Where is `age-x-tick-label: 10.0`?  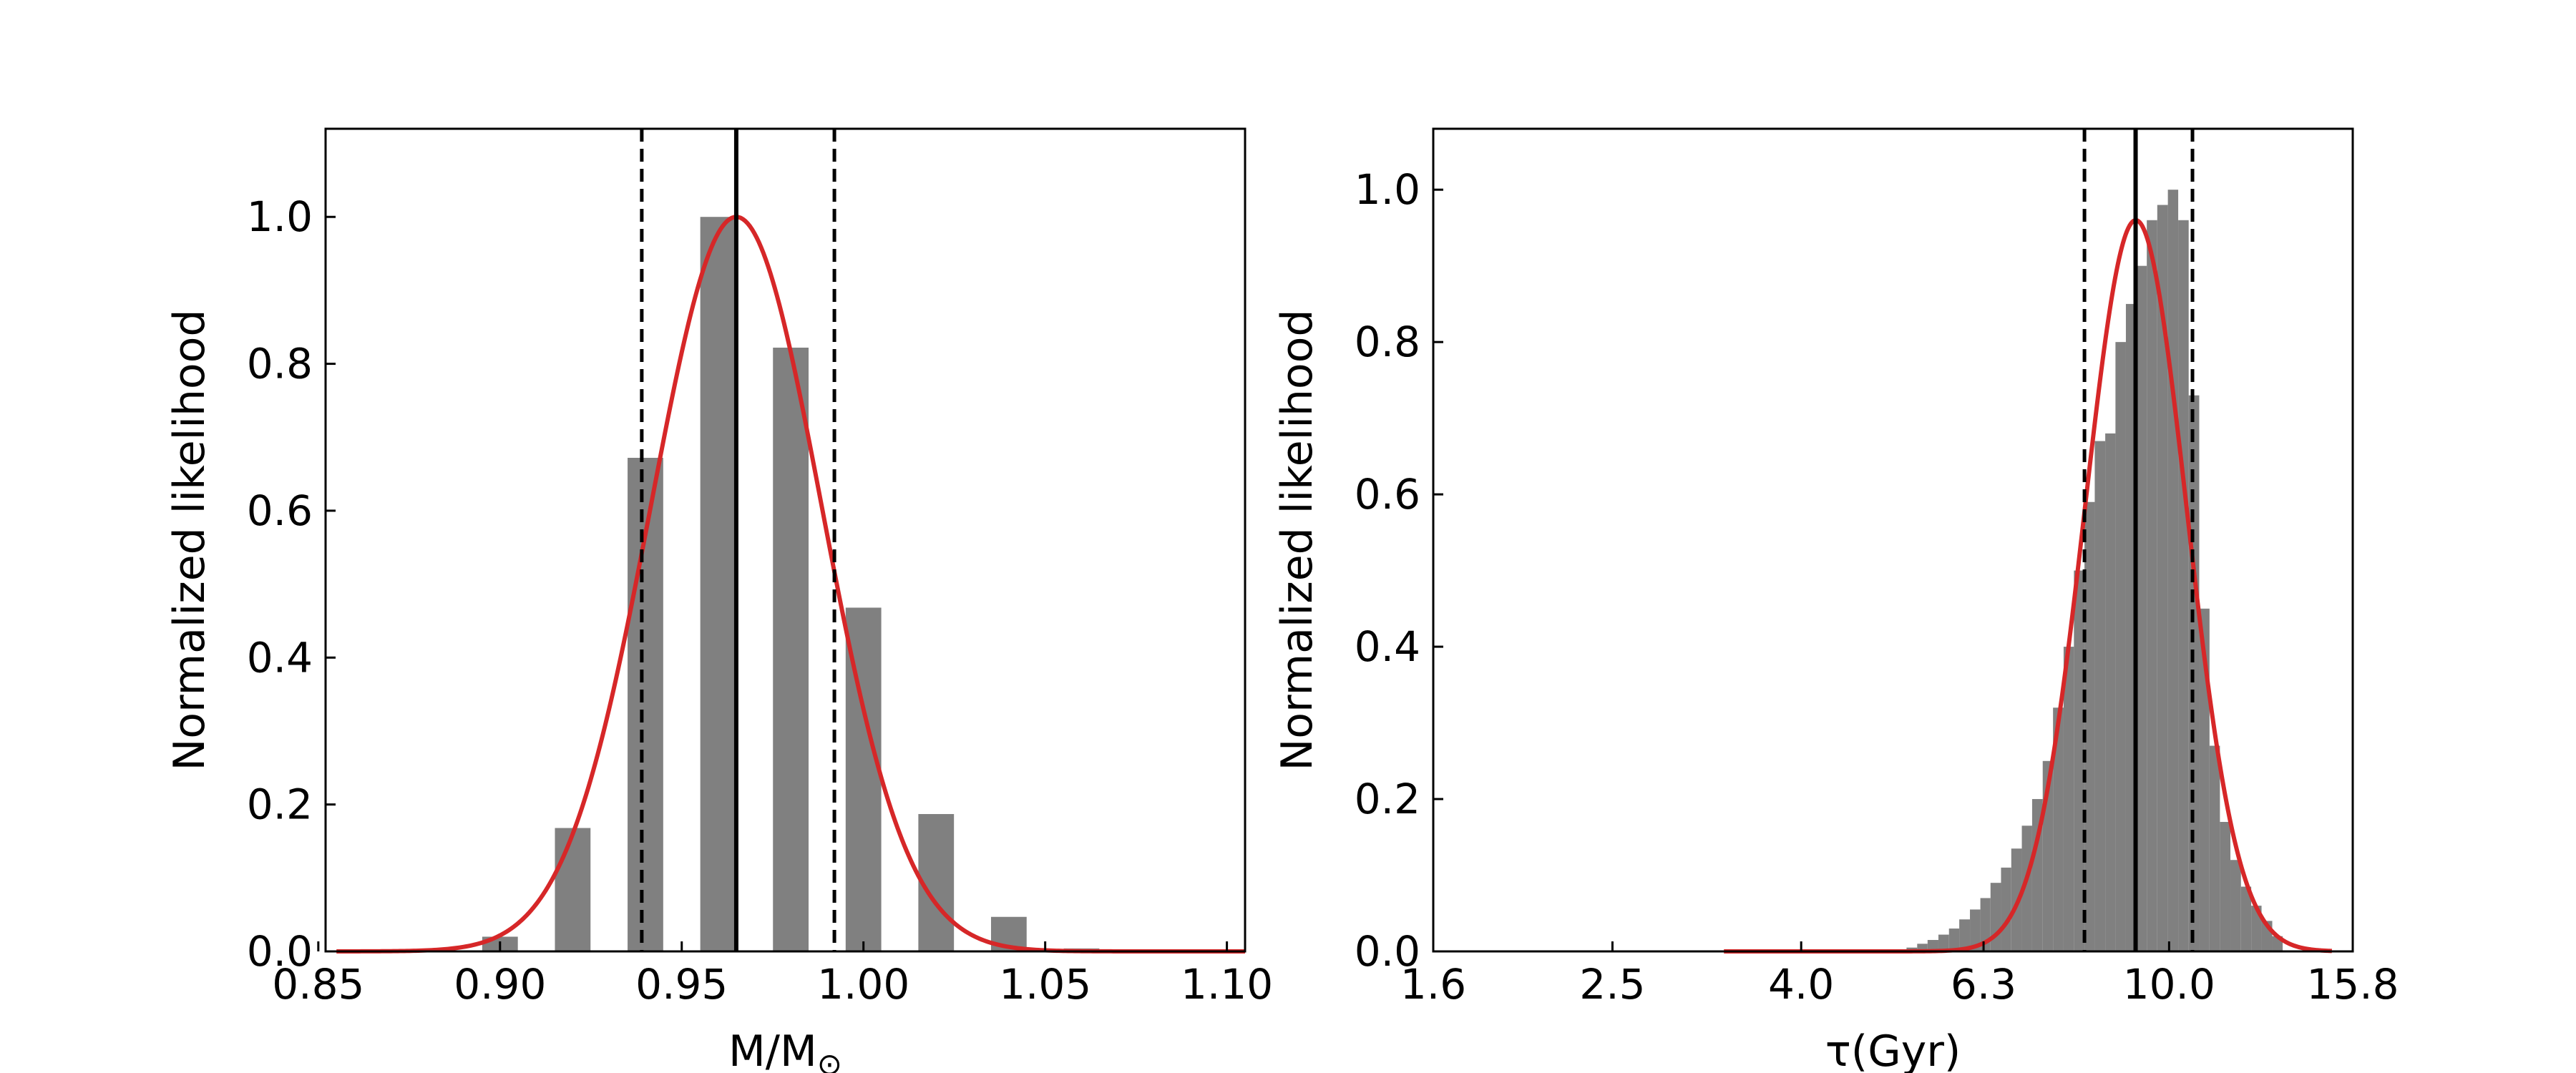
age-x-tick-label: 10.0 is located at coordinates (2169, 984).